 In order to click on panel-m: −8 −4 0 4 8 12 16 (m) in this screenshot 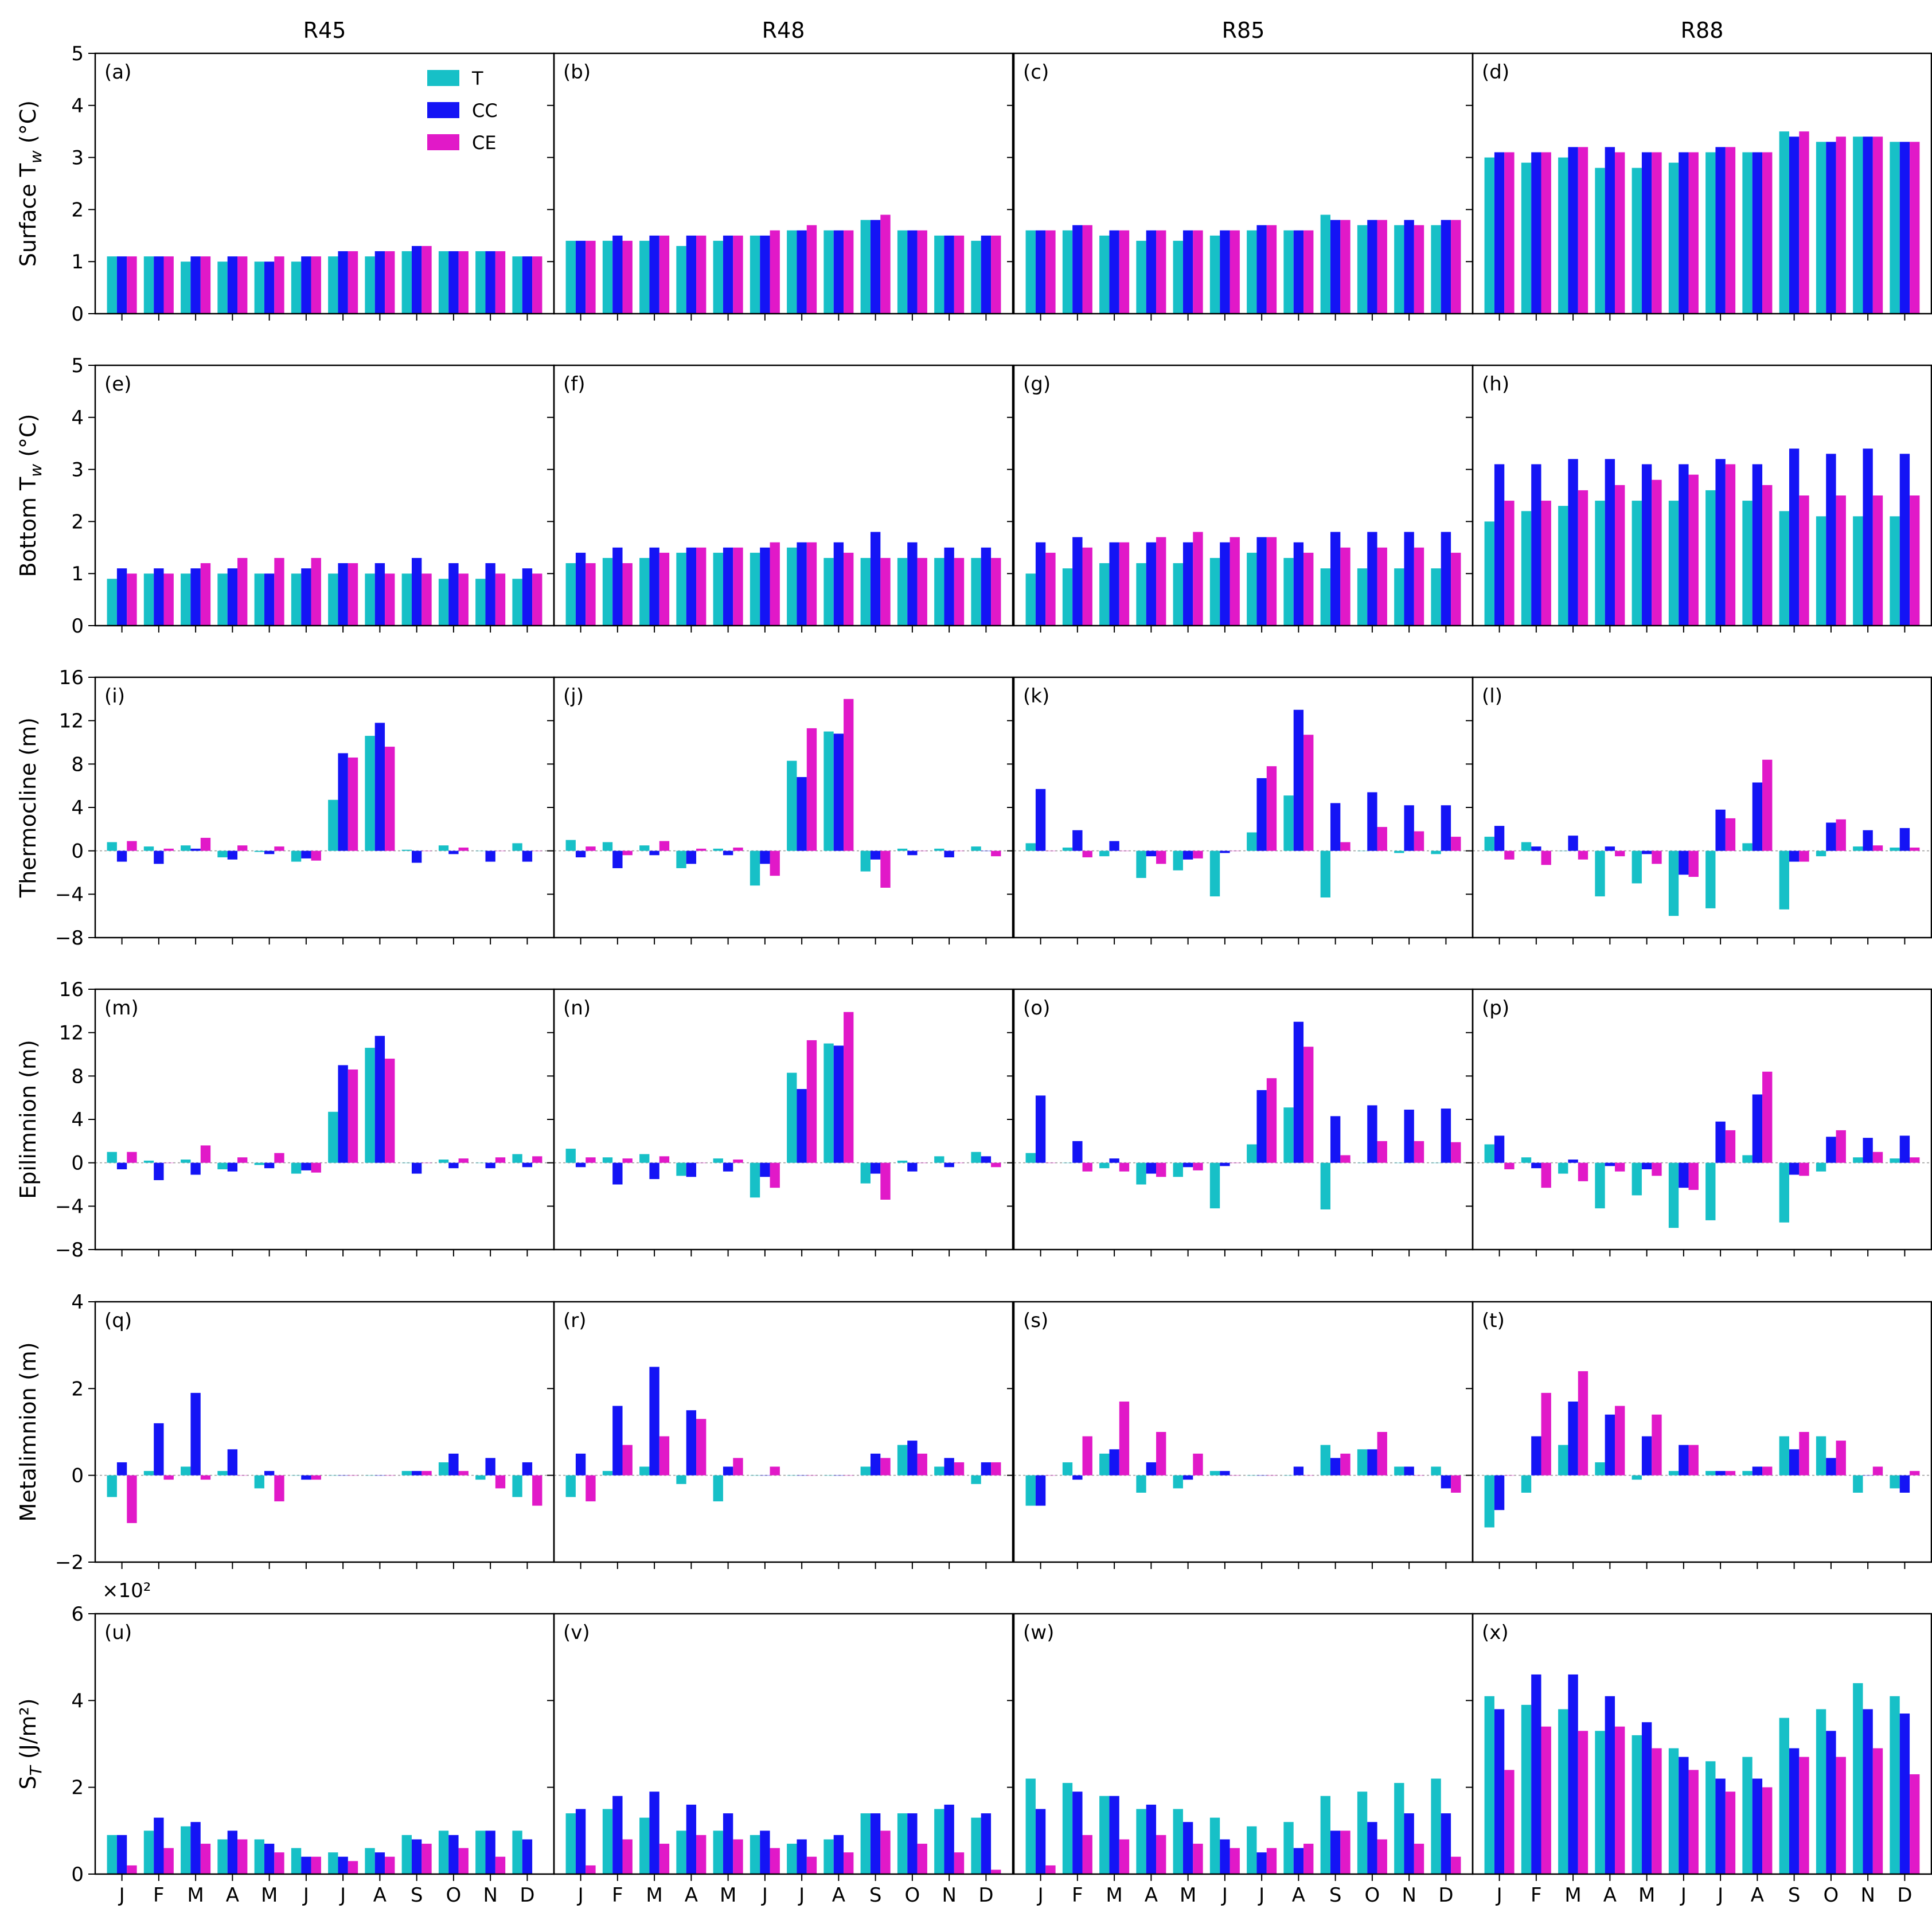, I will do `click(305, 1120)`.